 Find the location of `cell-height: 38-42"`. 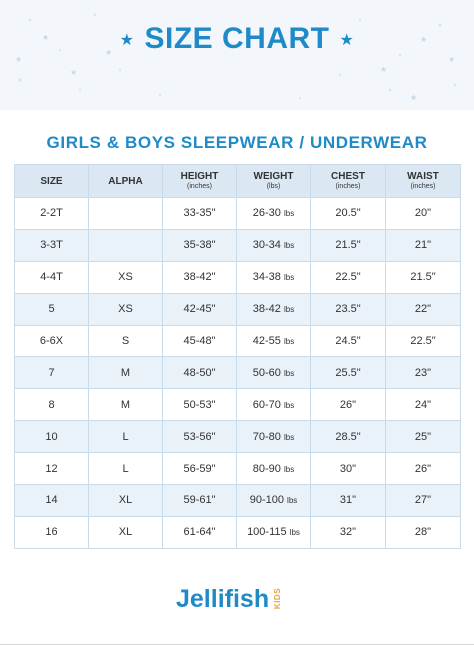

cell-height: 38-42" is located at coordinates (199, 277).